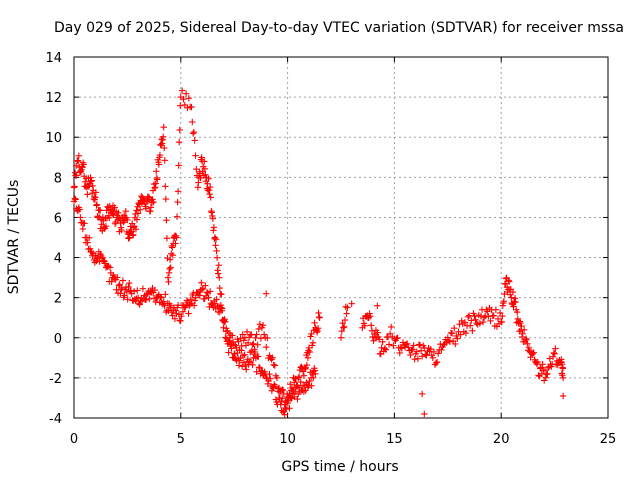 Image resolution: width=640 pixels, height=480 pixels. Describe the element at coordinates (394, 439) in the screenshot. I see `x-tick-label: 15` at that location.